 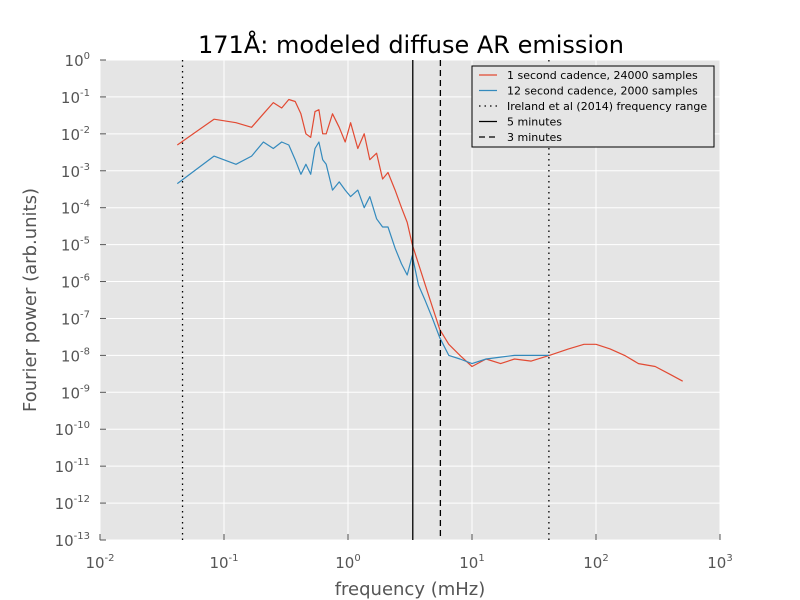 I want to click on legend-label: 1 second cadence, 24000 samples, so click(x=602, y=75).